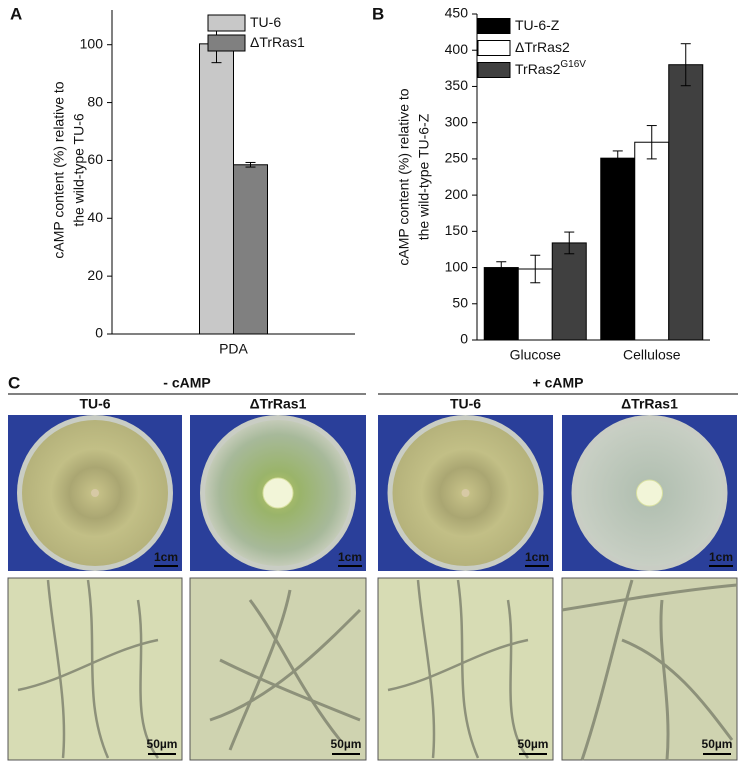  I want to click on legend-label: TU-6-Z, so click(537, 25).